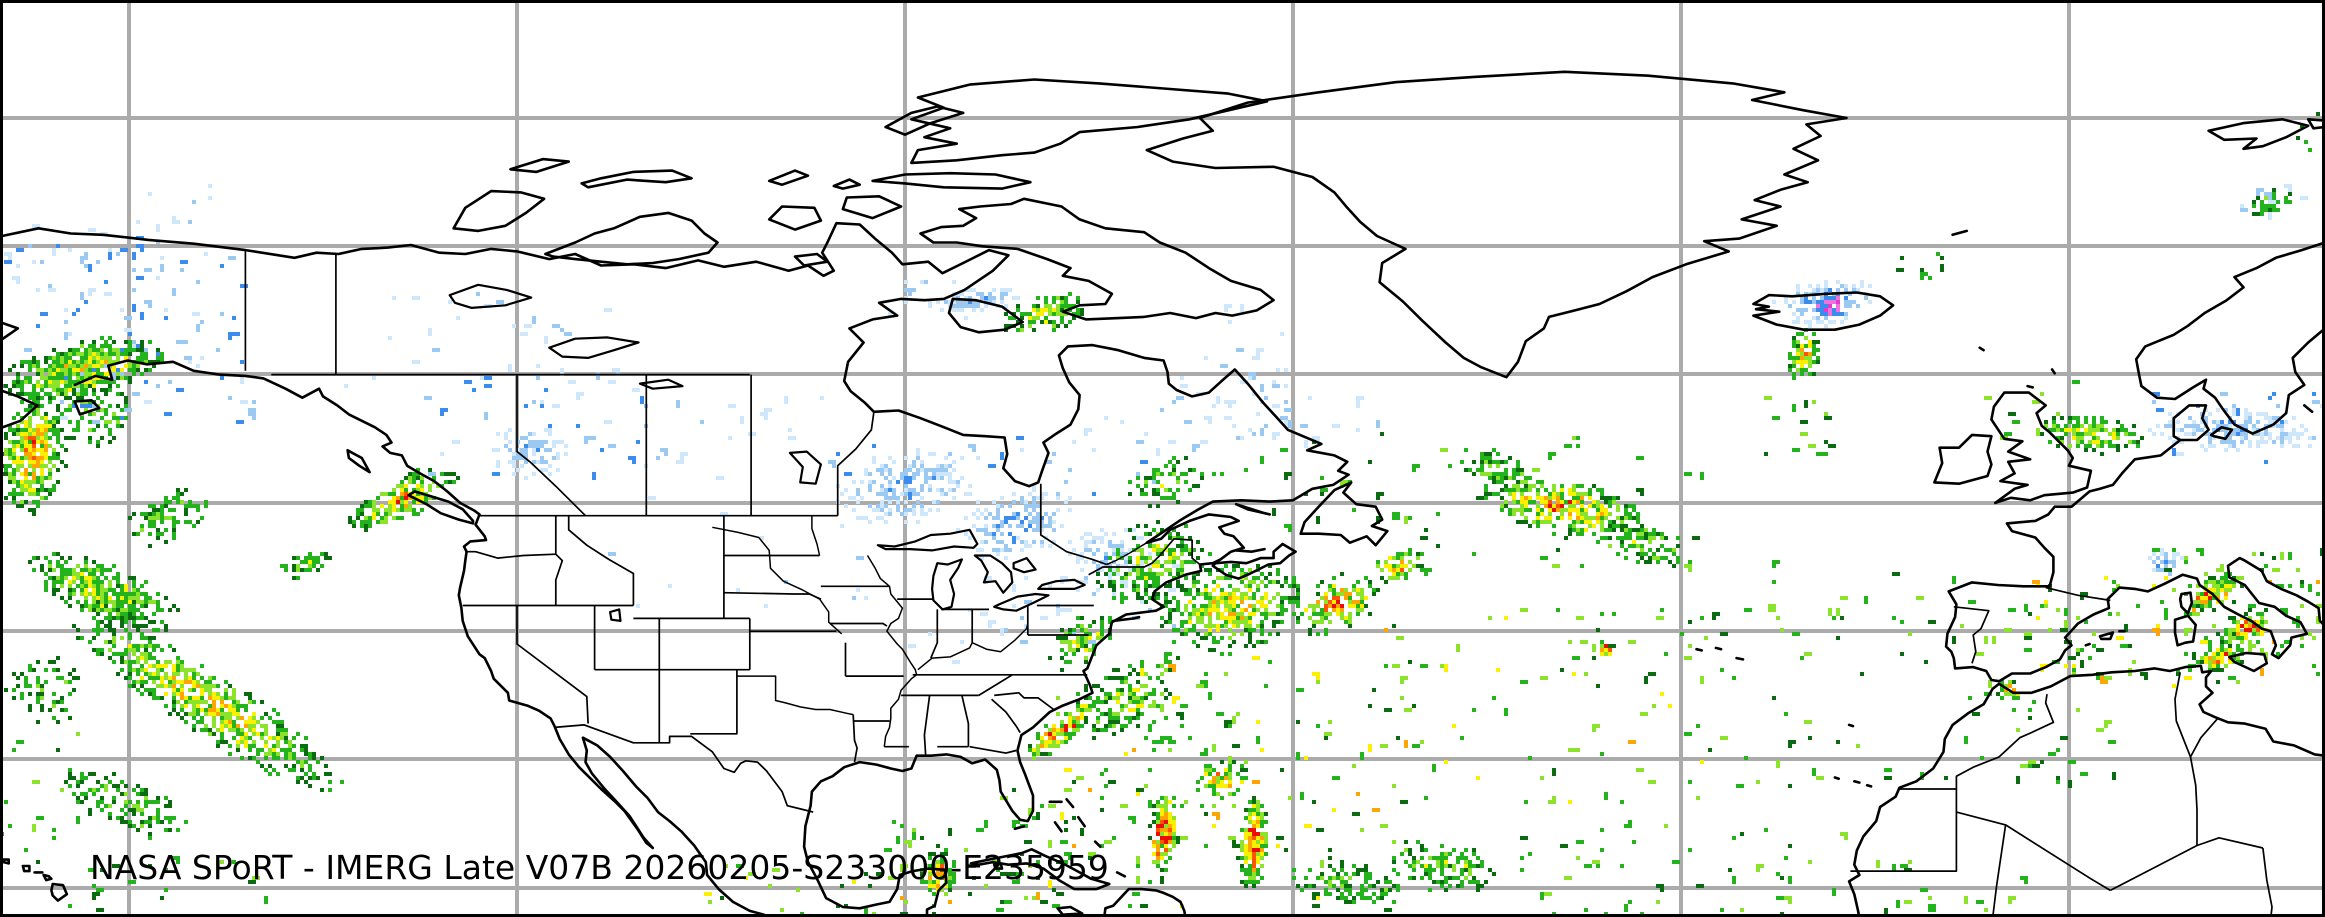  I want to click on coast-southampton-island, so click(985, 315).